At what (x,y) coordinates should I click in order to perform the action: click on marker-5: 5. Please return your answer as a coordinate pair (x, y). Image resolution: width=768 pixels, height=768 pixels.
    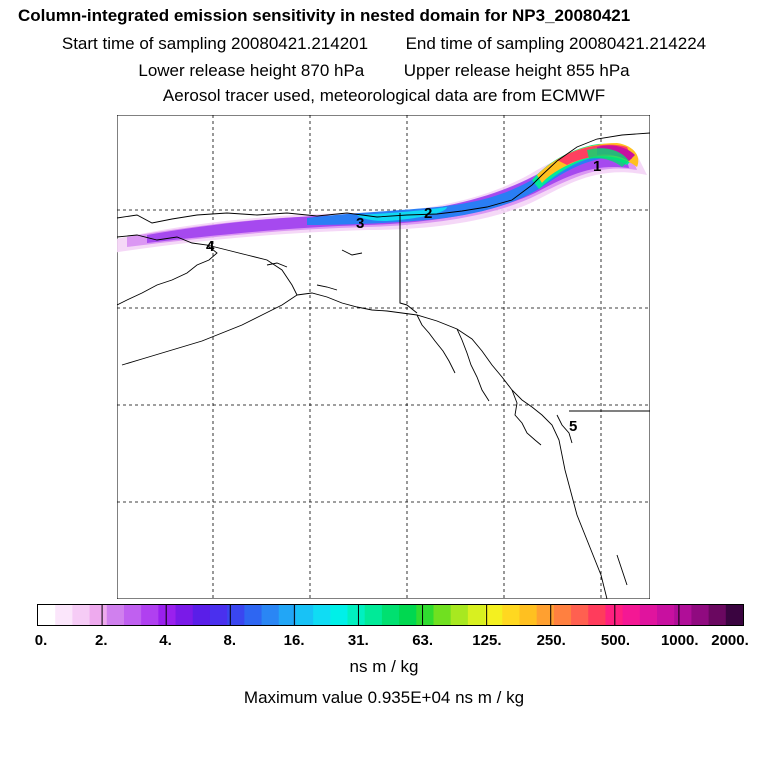
    Looking at the image, I should click on (573, 426).